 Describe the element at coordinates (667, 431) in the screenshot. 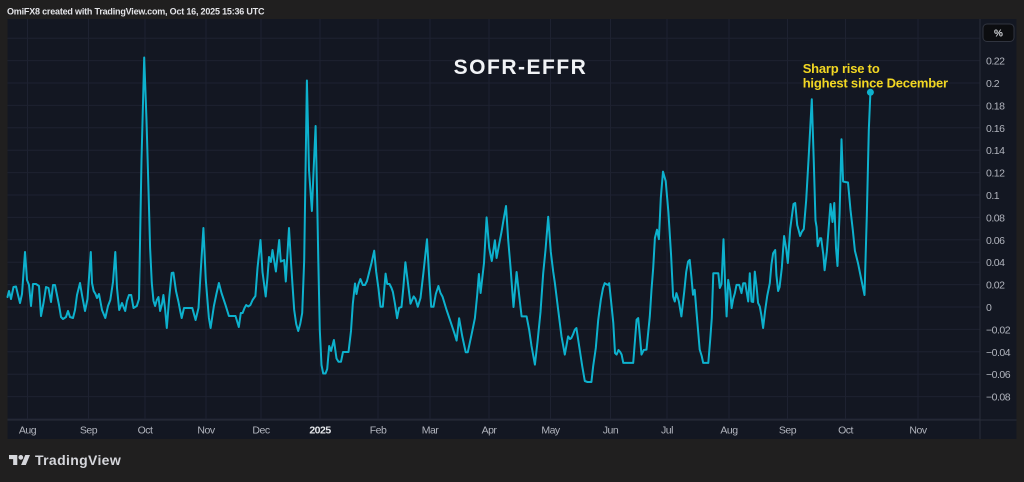

I see `svg-text: Jul` at that location.